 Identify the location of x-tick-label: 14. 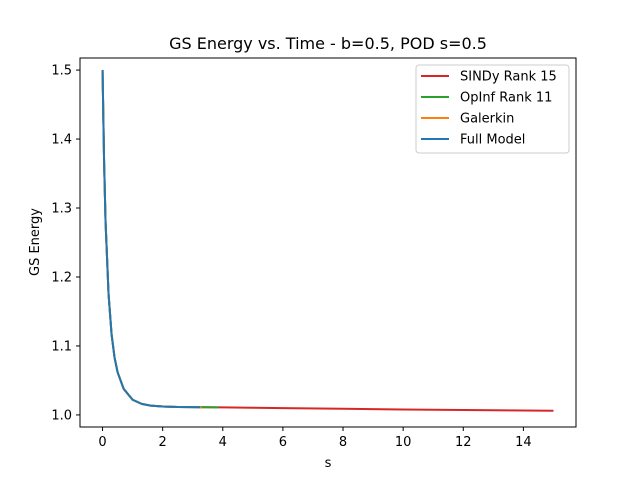
(523, 442).